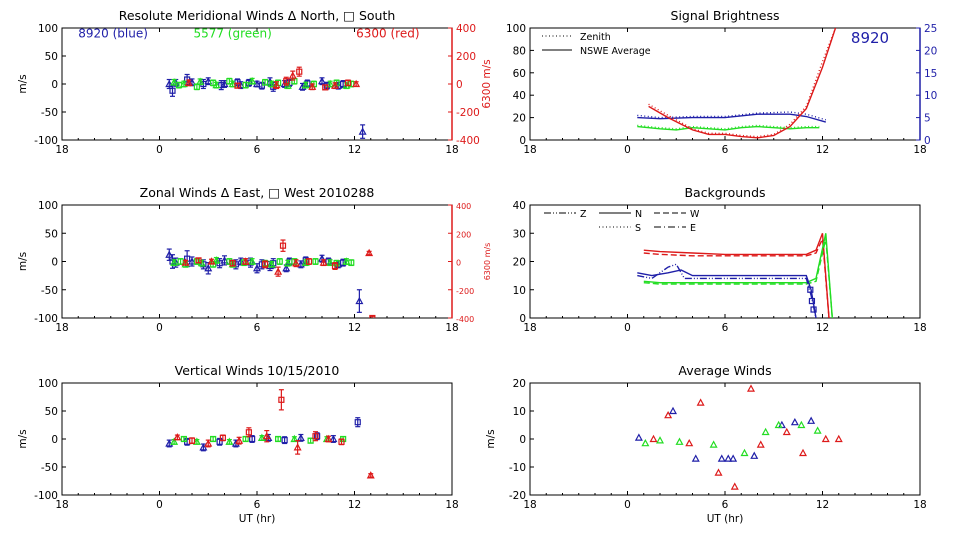 This screenshot has width=960, height=545. What do you see at coordinates (583, 214) in the screenshot?
I see `legend-label: Z` at bounding box center [583, 214].